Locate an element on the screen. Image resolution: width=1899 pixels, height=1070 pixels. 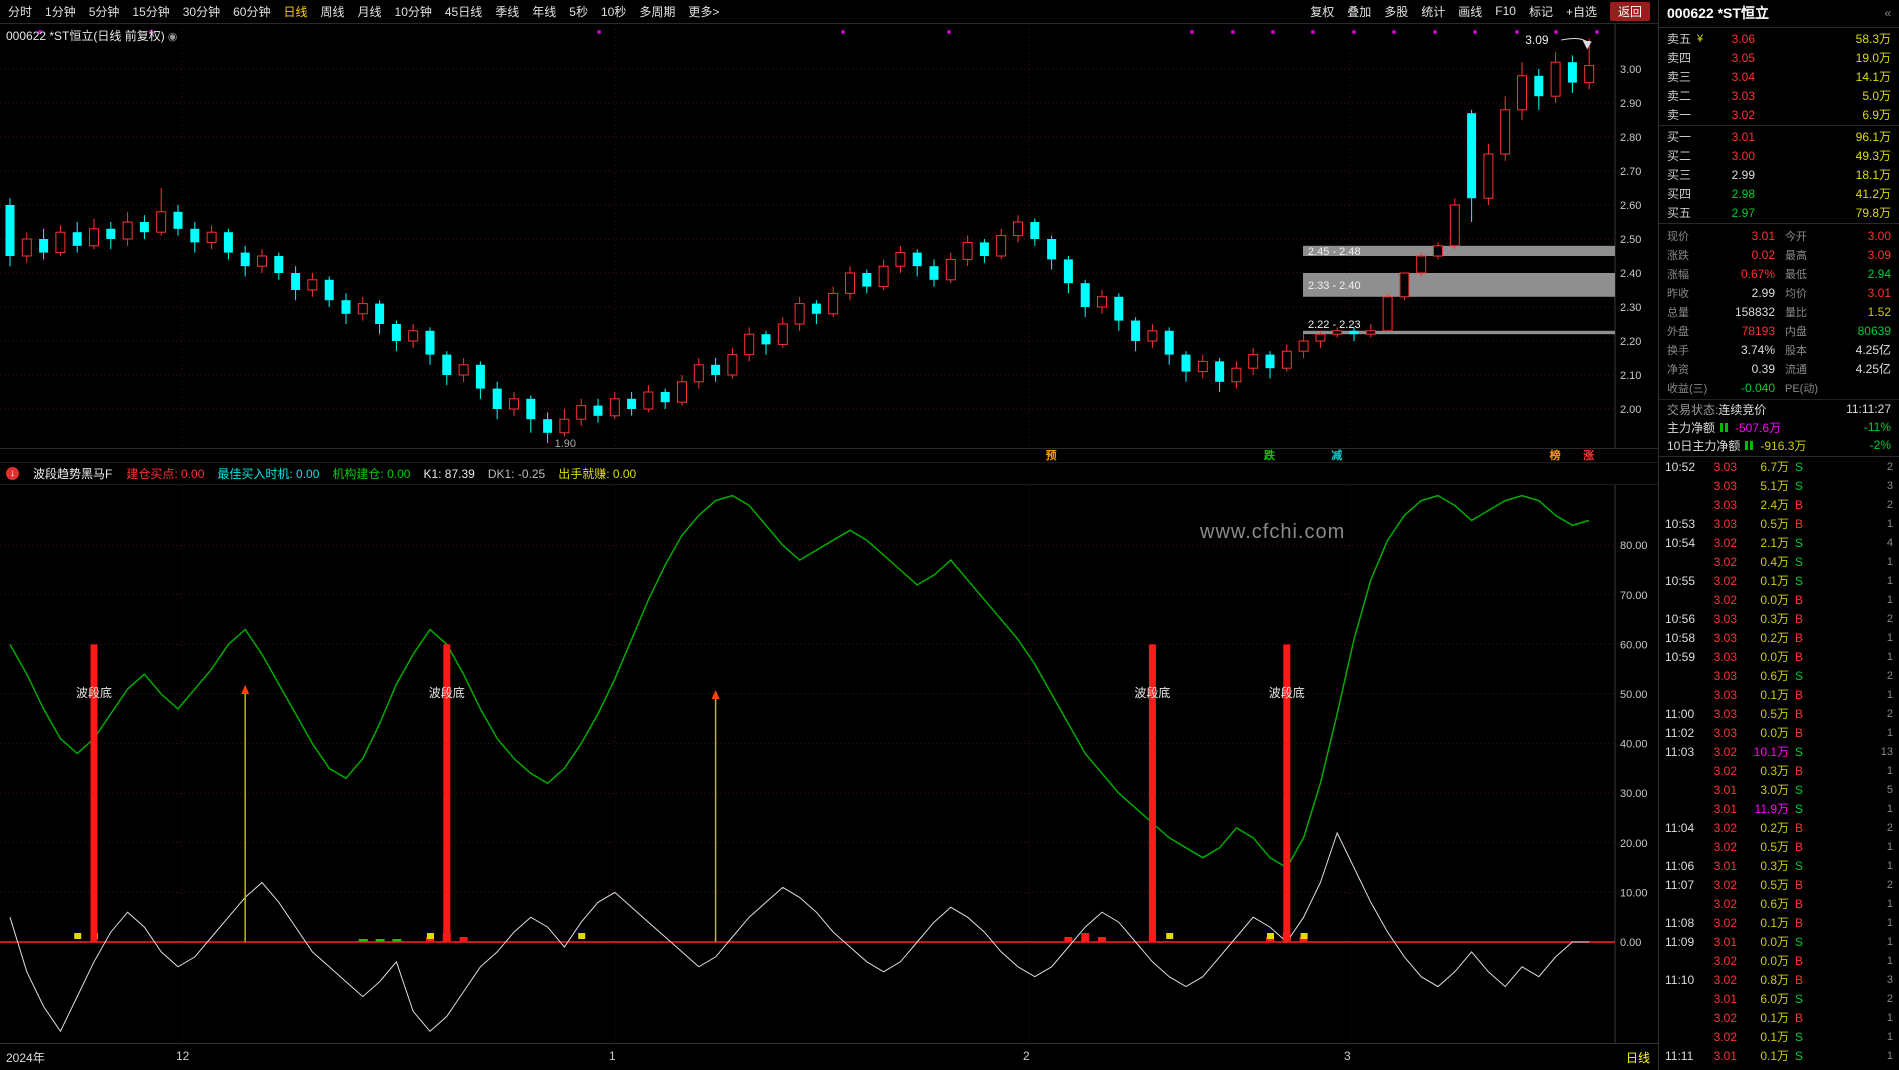
info-value: 1.52 is located at coordinates (1879, 311).